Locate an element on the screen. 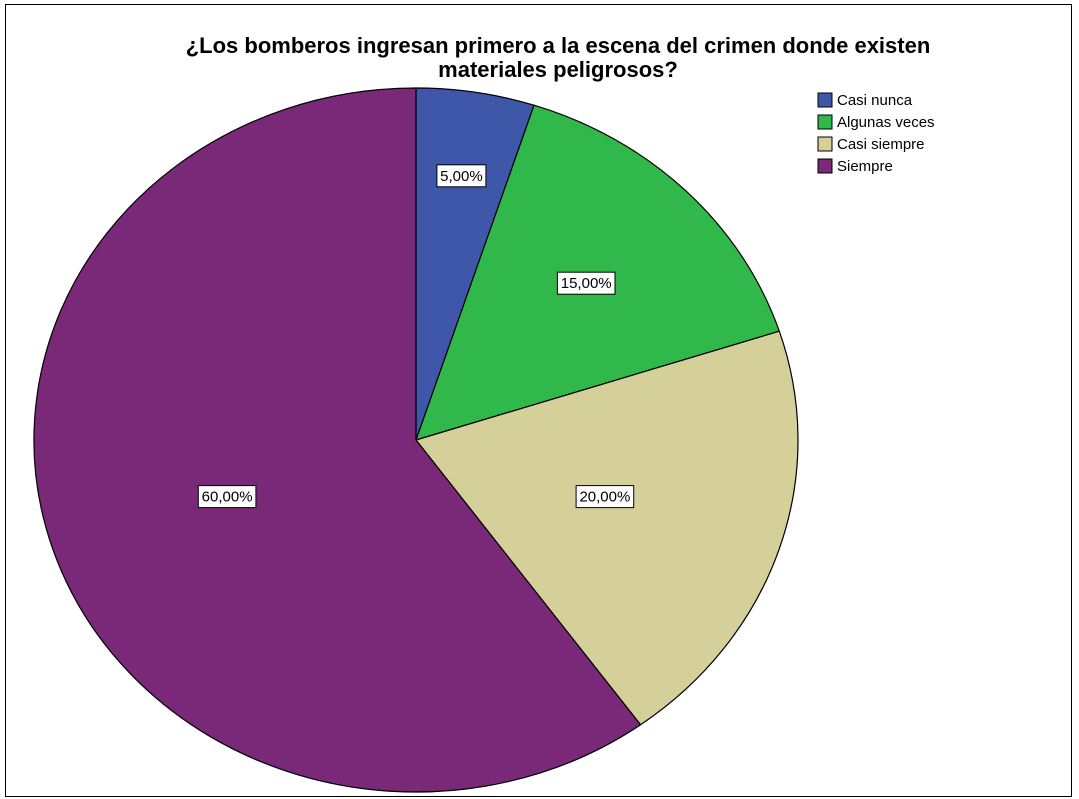  pie-label-siempre: 60,00% is located at coordinates (227, 497).